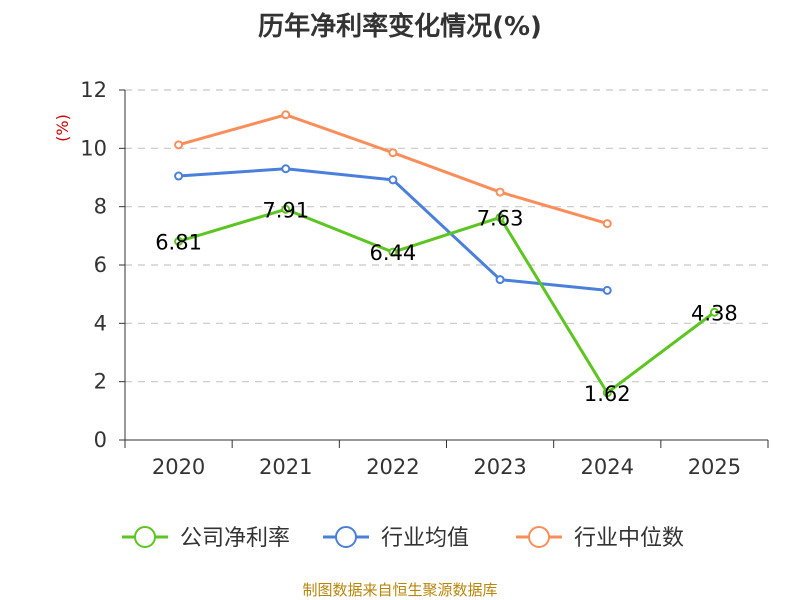 Image resolution: width=800 pixels, height=600 pixels. What do you see at coordinates (100, 265) in the screenshot?
I see `y-tick-label: 6` at bounding box center [100, 265].